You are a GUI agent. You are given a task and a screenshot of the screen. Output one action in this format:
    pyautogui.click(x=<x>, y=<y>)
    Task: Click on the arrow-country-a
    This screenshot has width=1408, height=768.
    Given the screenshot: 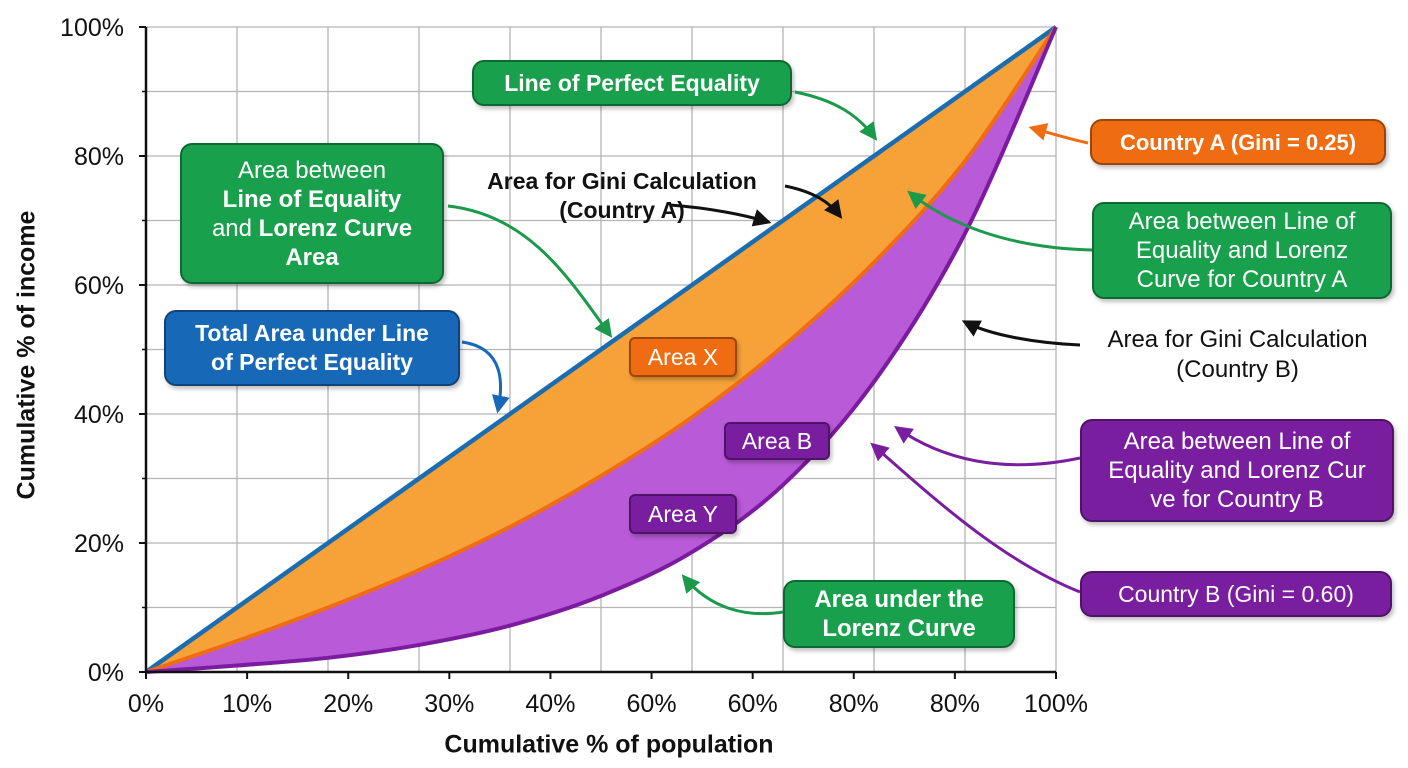 What is the action you would take?
    pyautogui.click(x=1058, y=134)
    